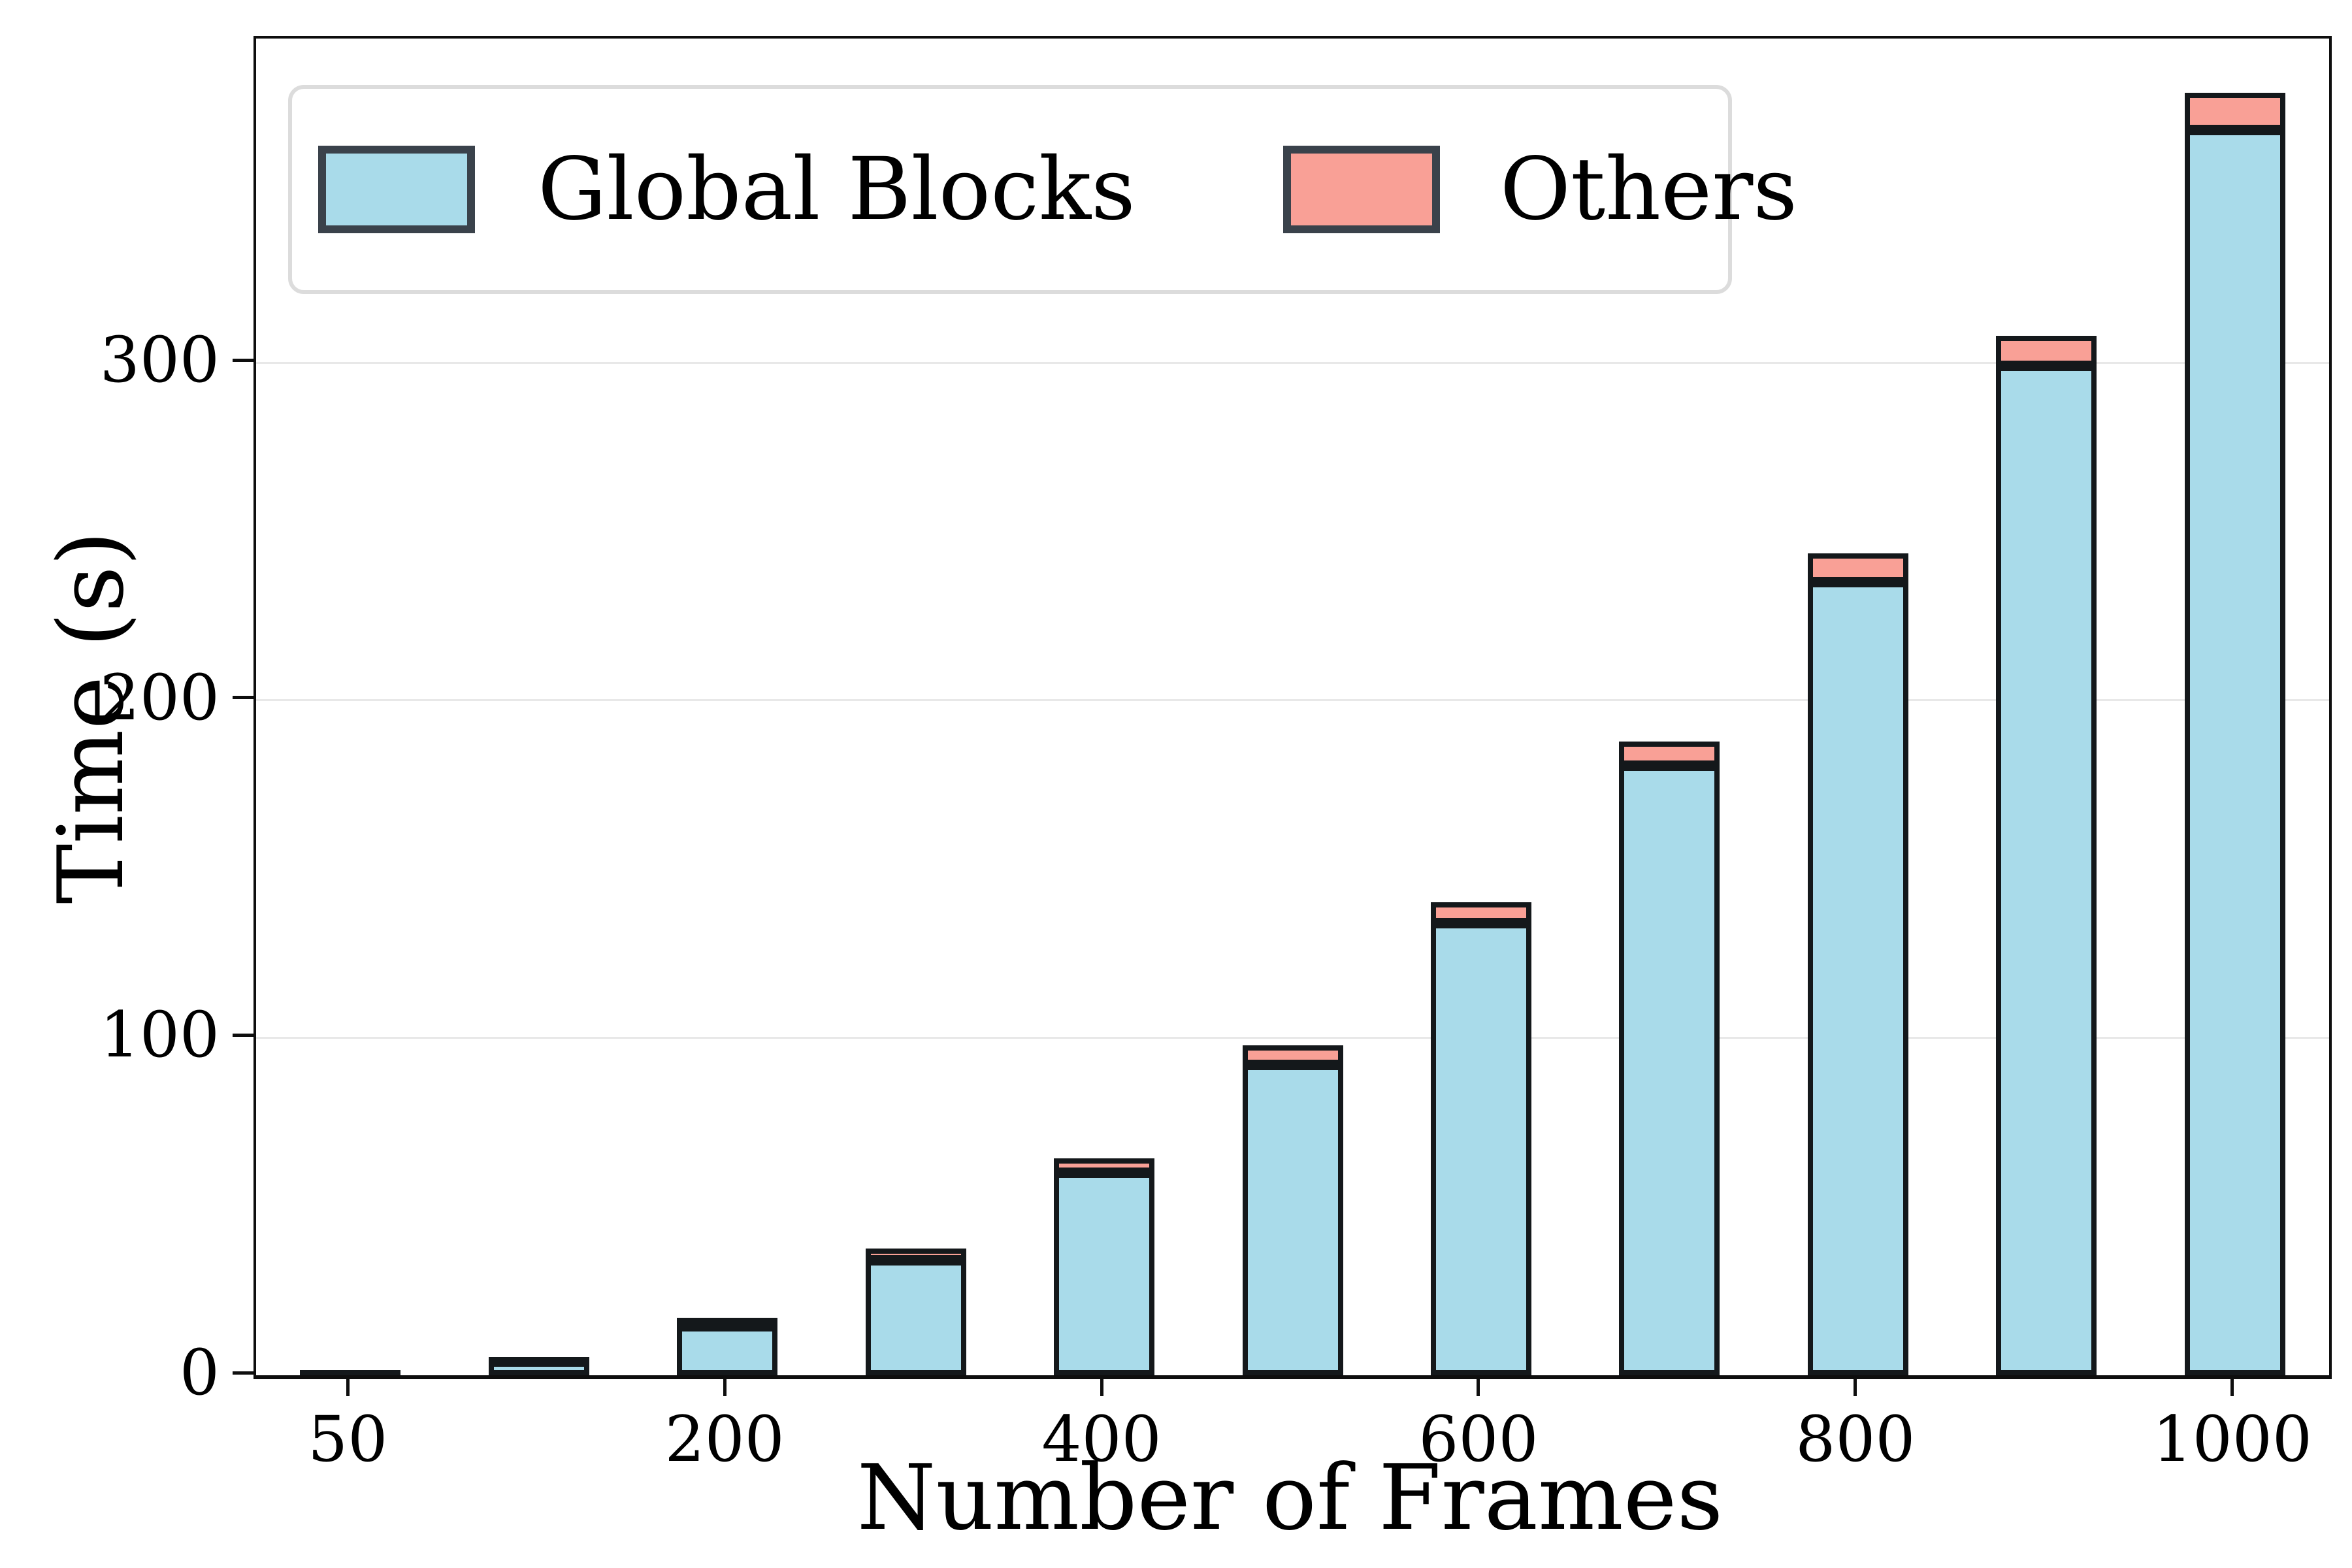  Describe the element at coordinates (159, 697) in the screenshot. I see `y-tick-label: 200` at that location.